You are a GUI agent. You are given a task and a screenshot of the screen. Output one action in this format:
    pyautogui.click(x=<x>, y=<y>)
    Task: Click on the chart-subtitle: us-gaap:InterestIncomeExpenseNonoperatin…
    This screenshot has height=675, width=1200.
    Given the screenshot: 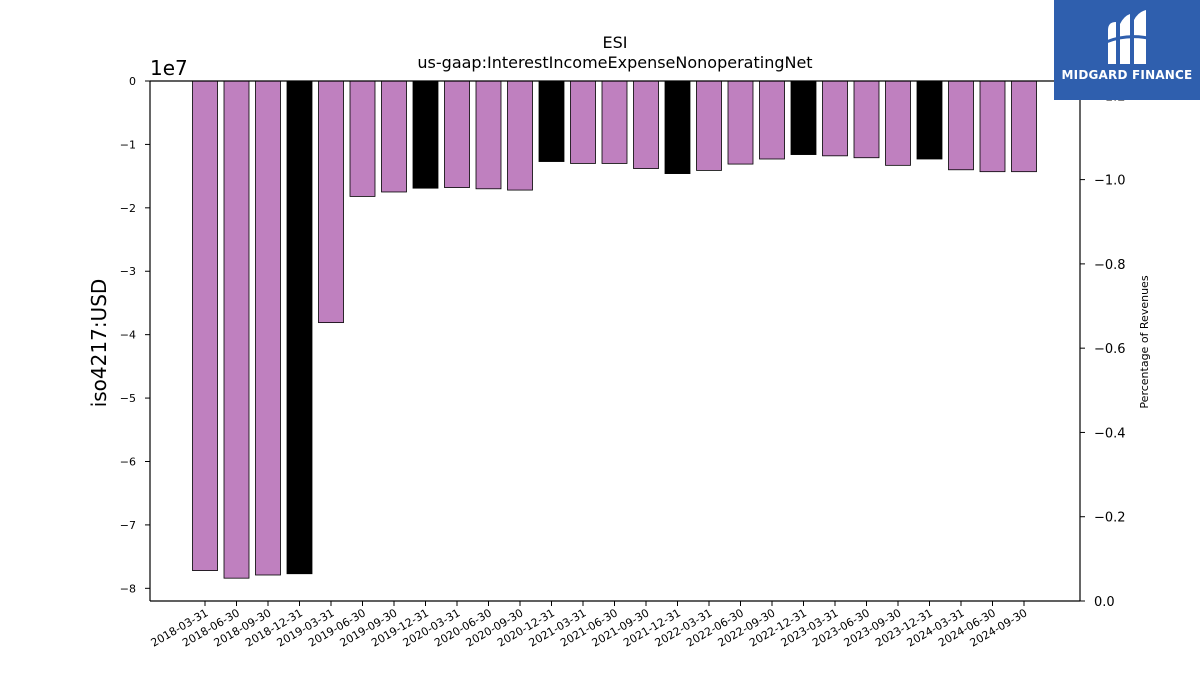 What is the action you would take?
    pyautogui.click(x=614, y=62)
    